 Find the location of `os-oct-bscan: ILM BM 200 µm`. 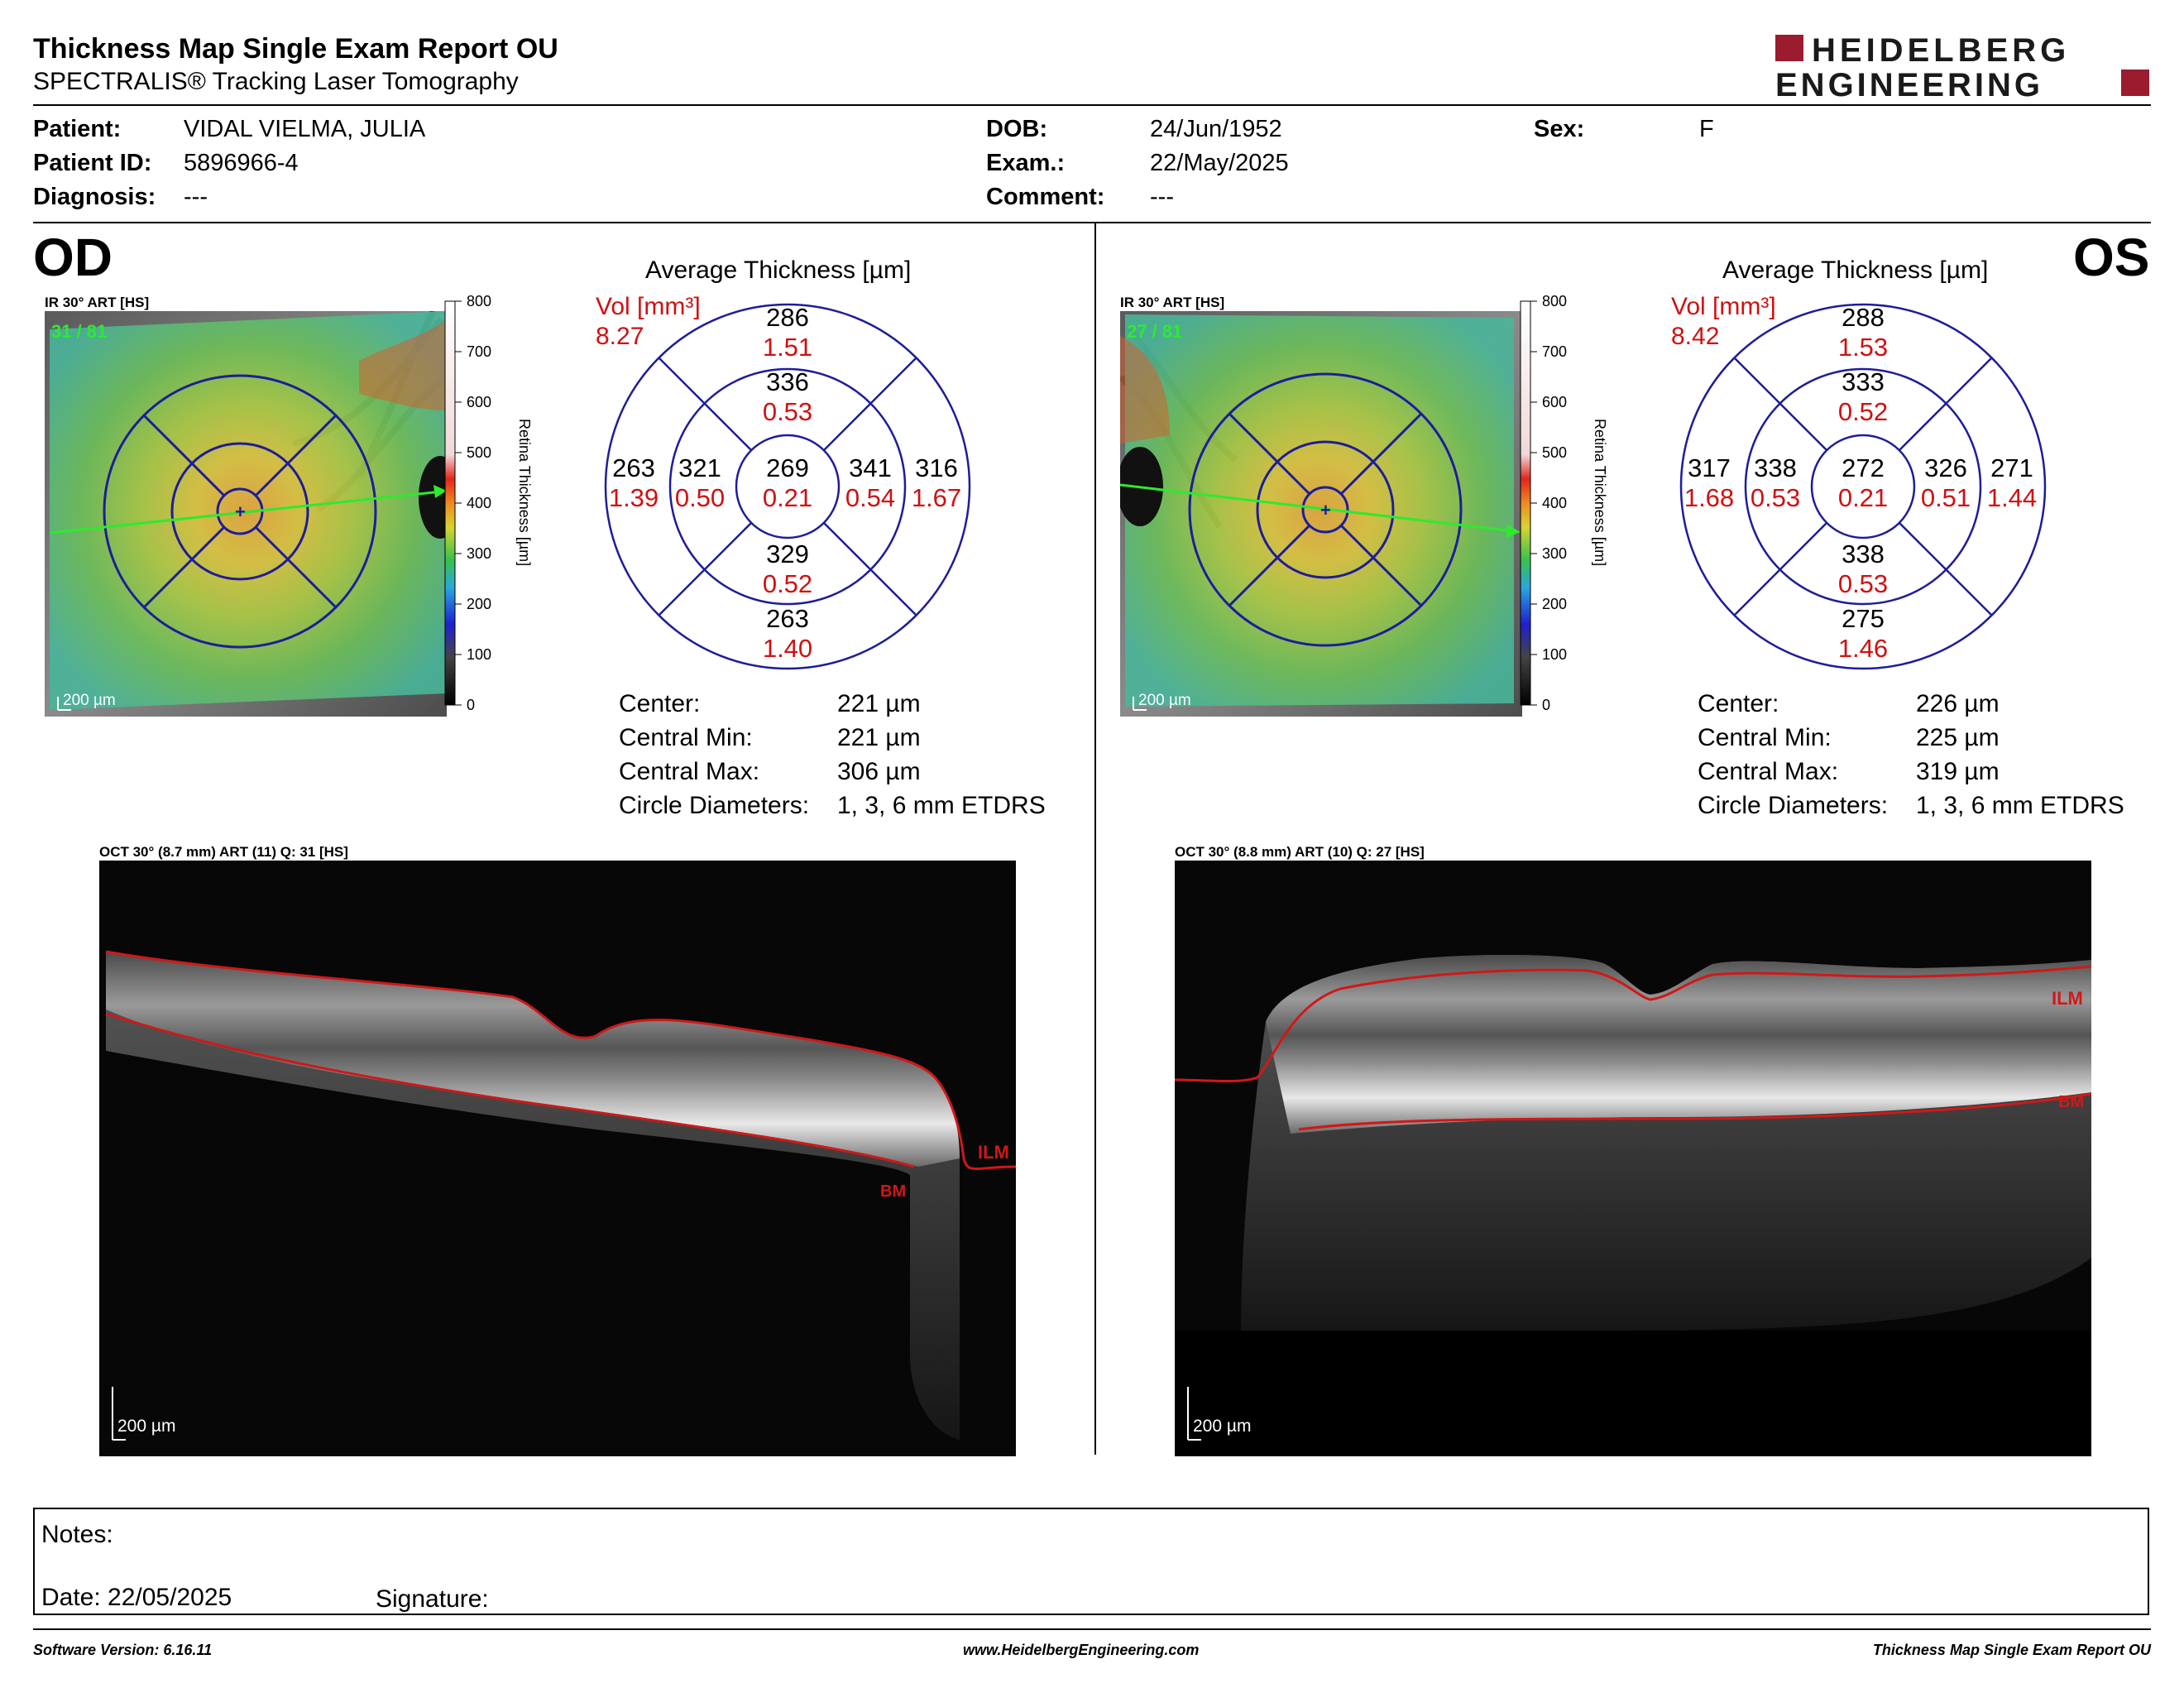

os-oct-bscan: ILM BM 200 µm is located at coordinates (1633, 1158).